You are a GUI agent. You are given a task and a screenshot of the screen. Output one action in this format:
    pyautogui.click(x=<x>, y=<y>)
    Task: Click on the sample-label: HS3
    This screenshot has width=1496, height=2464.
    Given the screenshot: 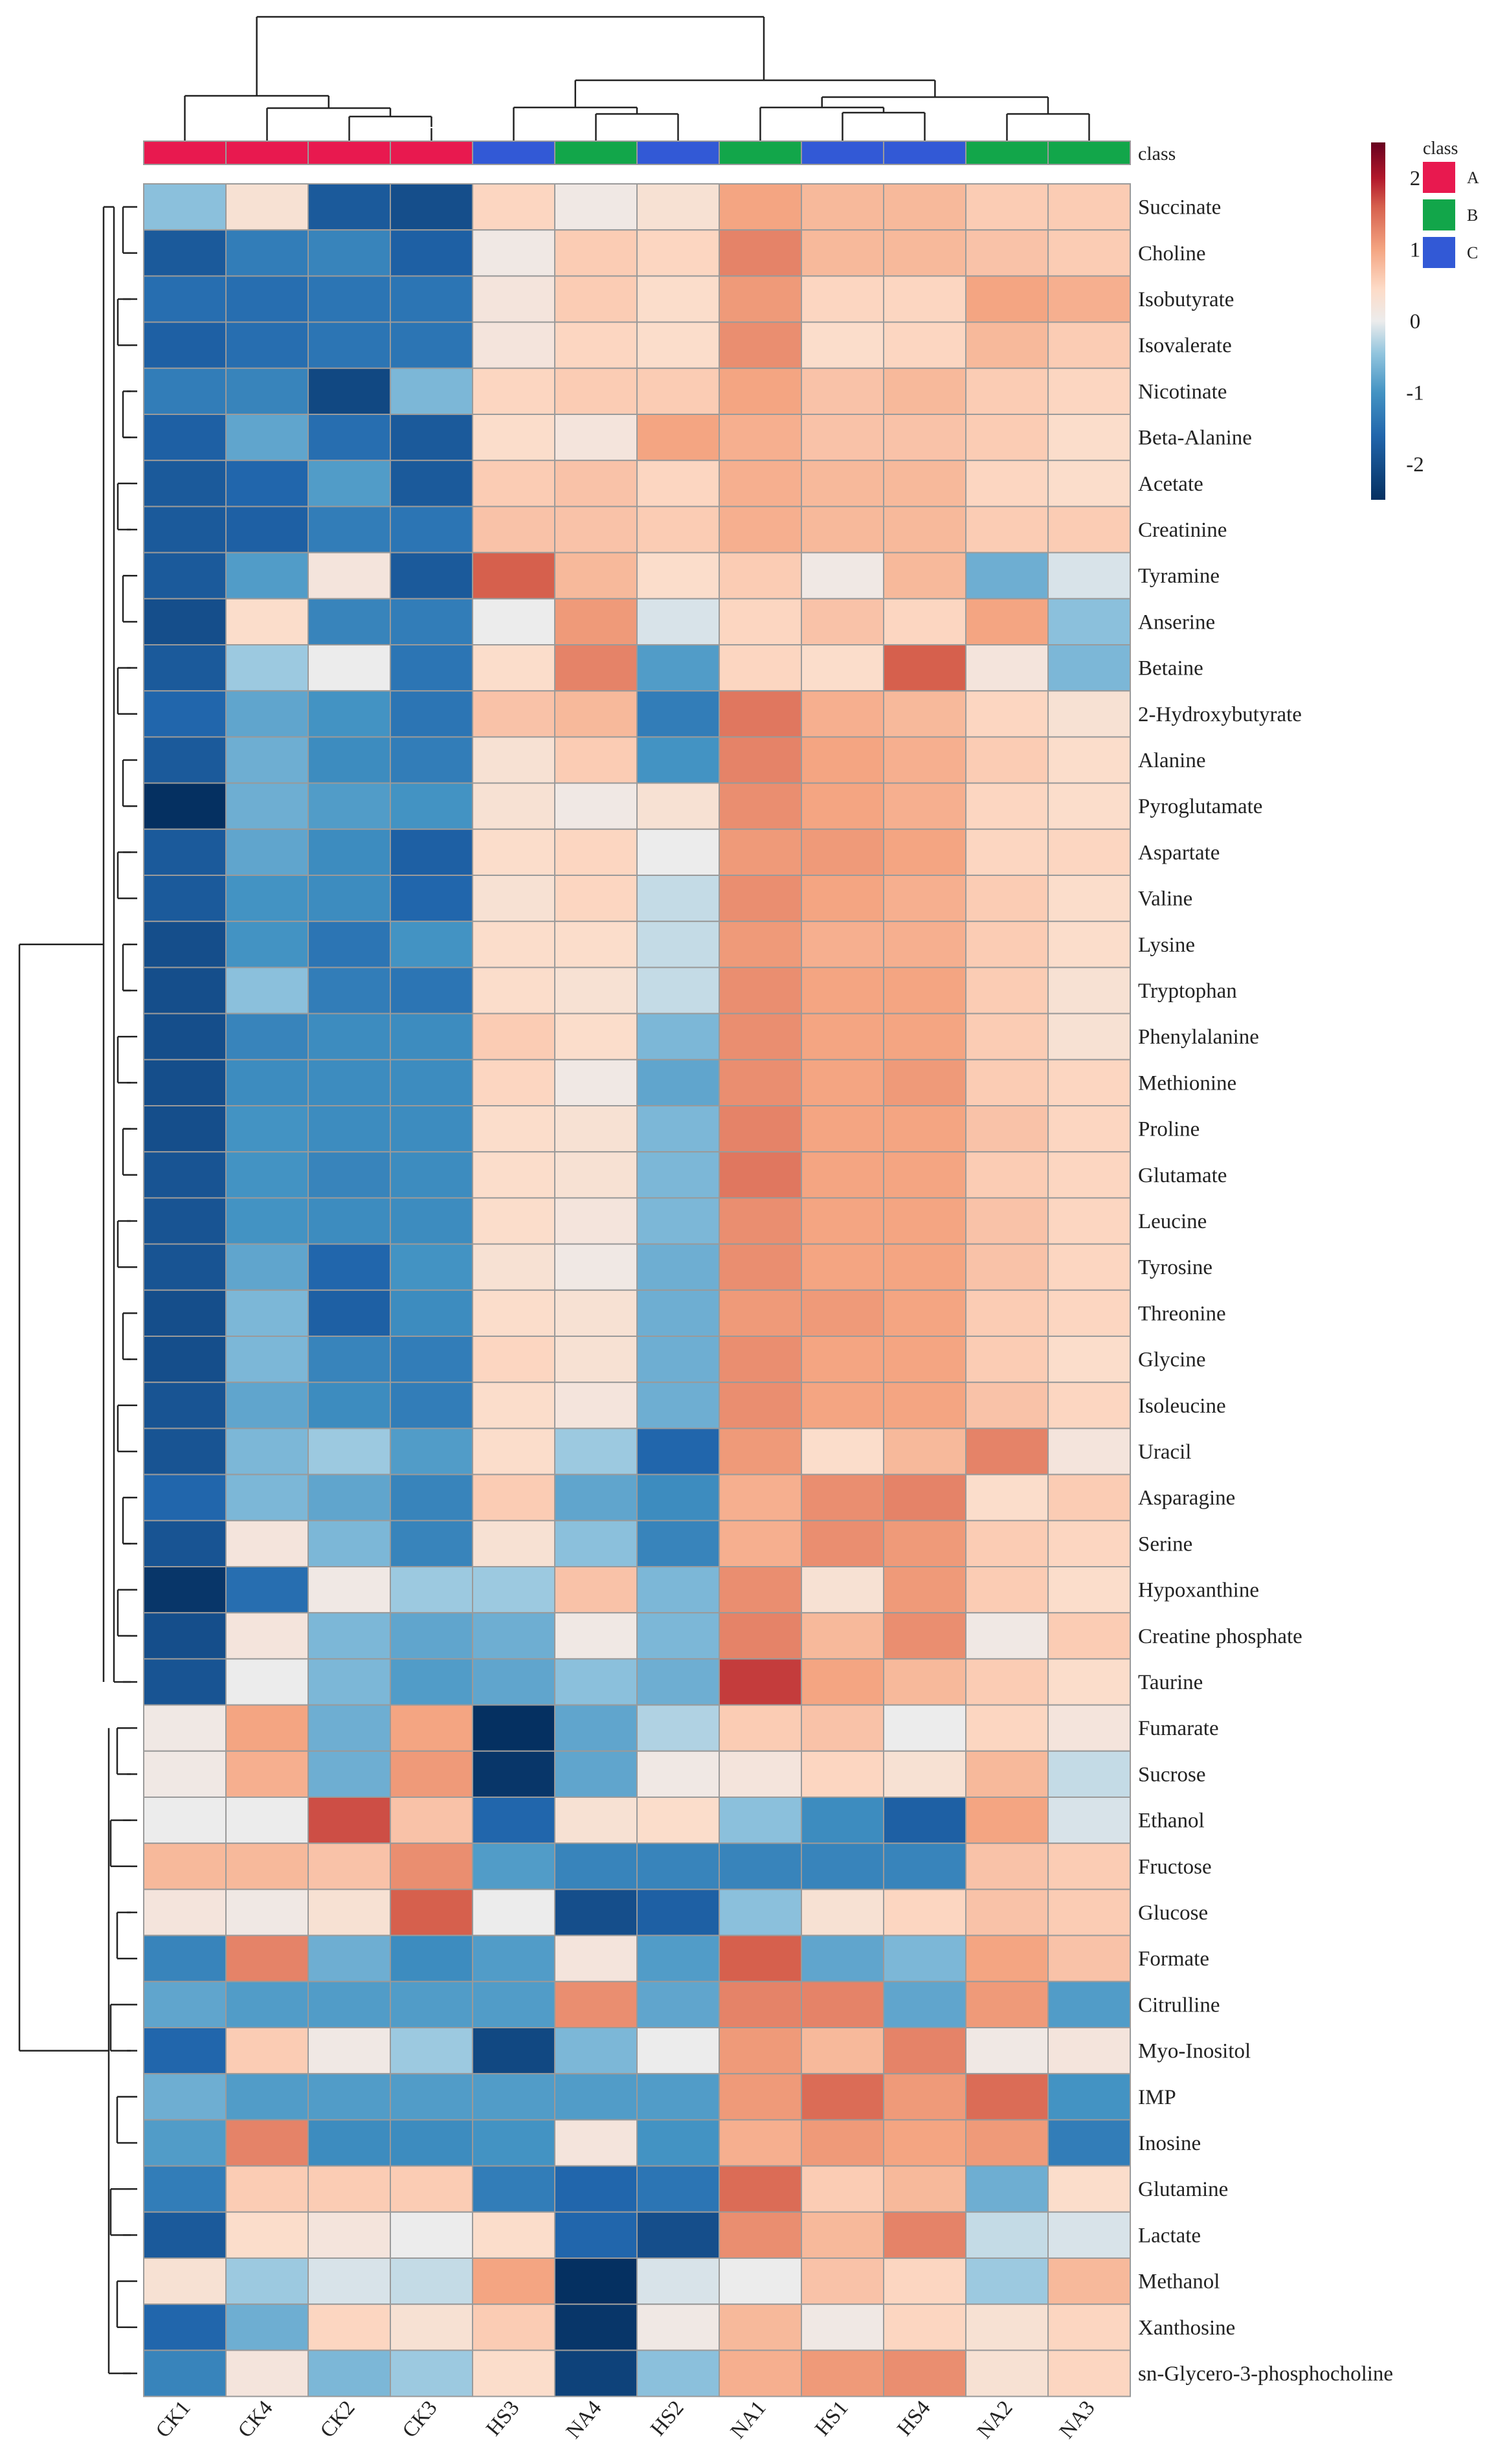 What is the action you would take?
    pyautogui.click(x=503, y=2419)
    